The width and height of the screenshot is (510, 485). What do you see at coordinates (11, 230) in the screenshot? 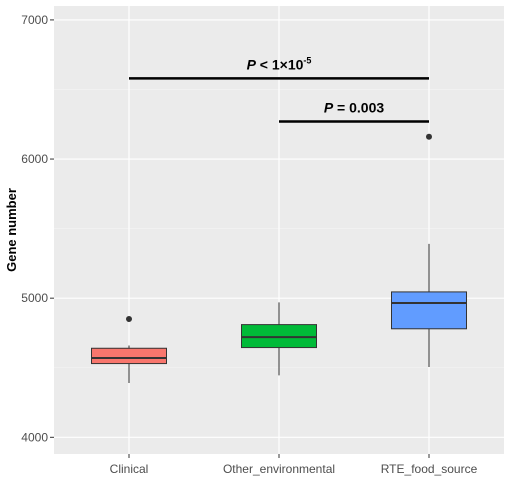
I see `y-axis-title: Gene number` at bounding box center [11, 230].